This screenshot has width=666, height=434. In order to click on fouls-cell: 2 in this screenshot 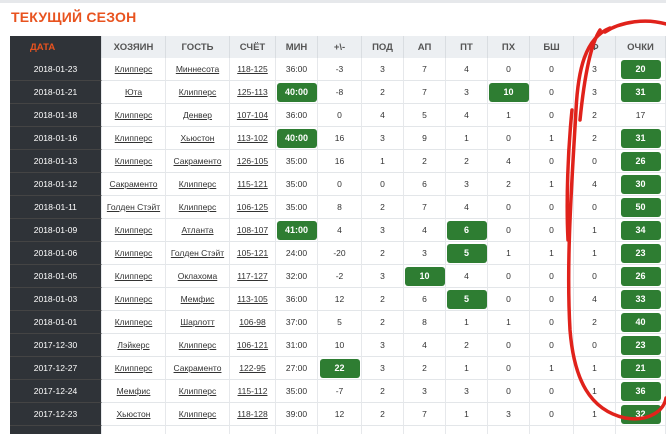, I will do `click(595, 115)`.